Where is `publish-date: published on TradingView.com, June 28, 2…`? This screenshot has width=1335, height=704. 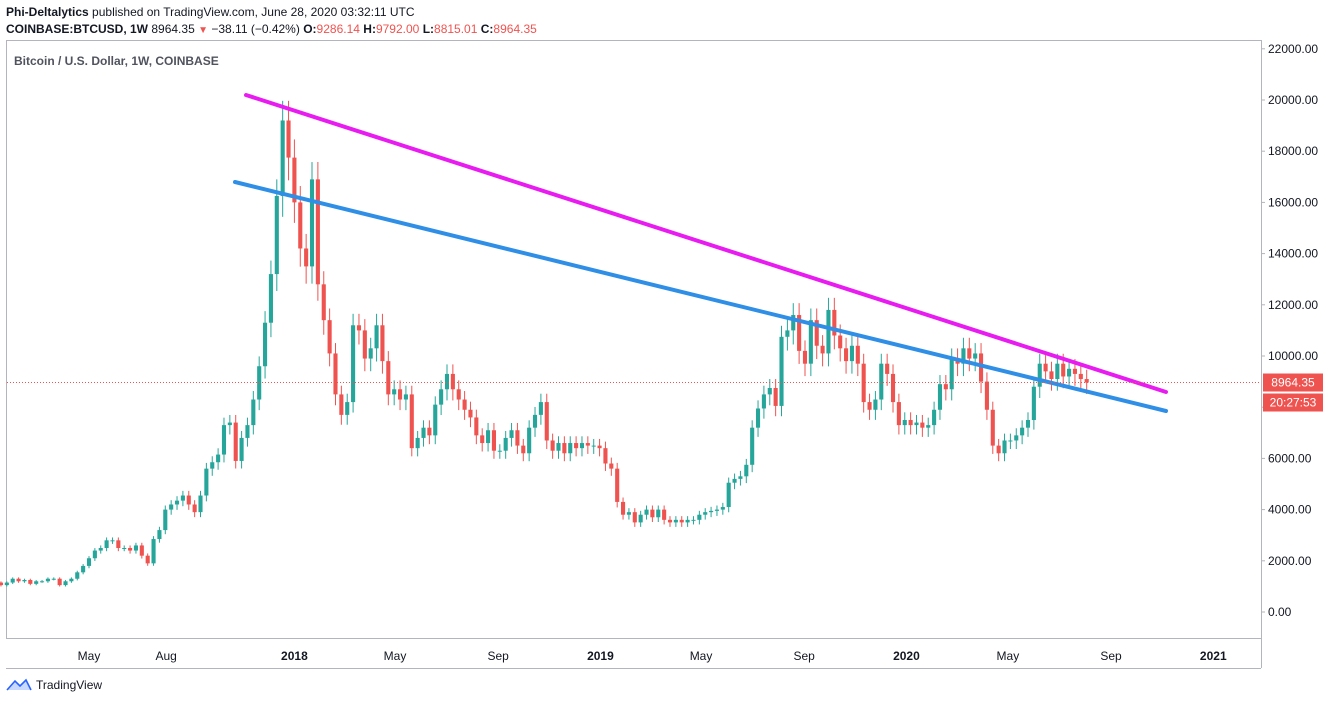
publish-date: published on TradingView.com, June 28, 2… is located at coordinates (253, 12).